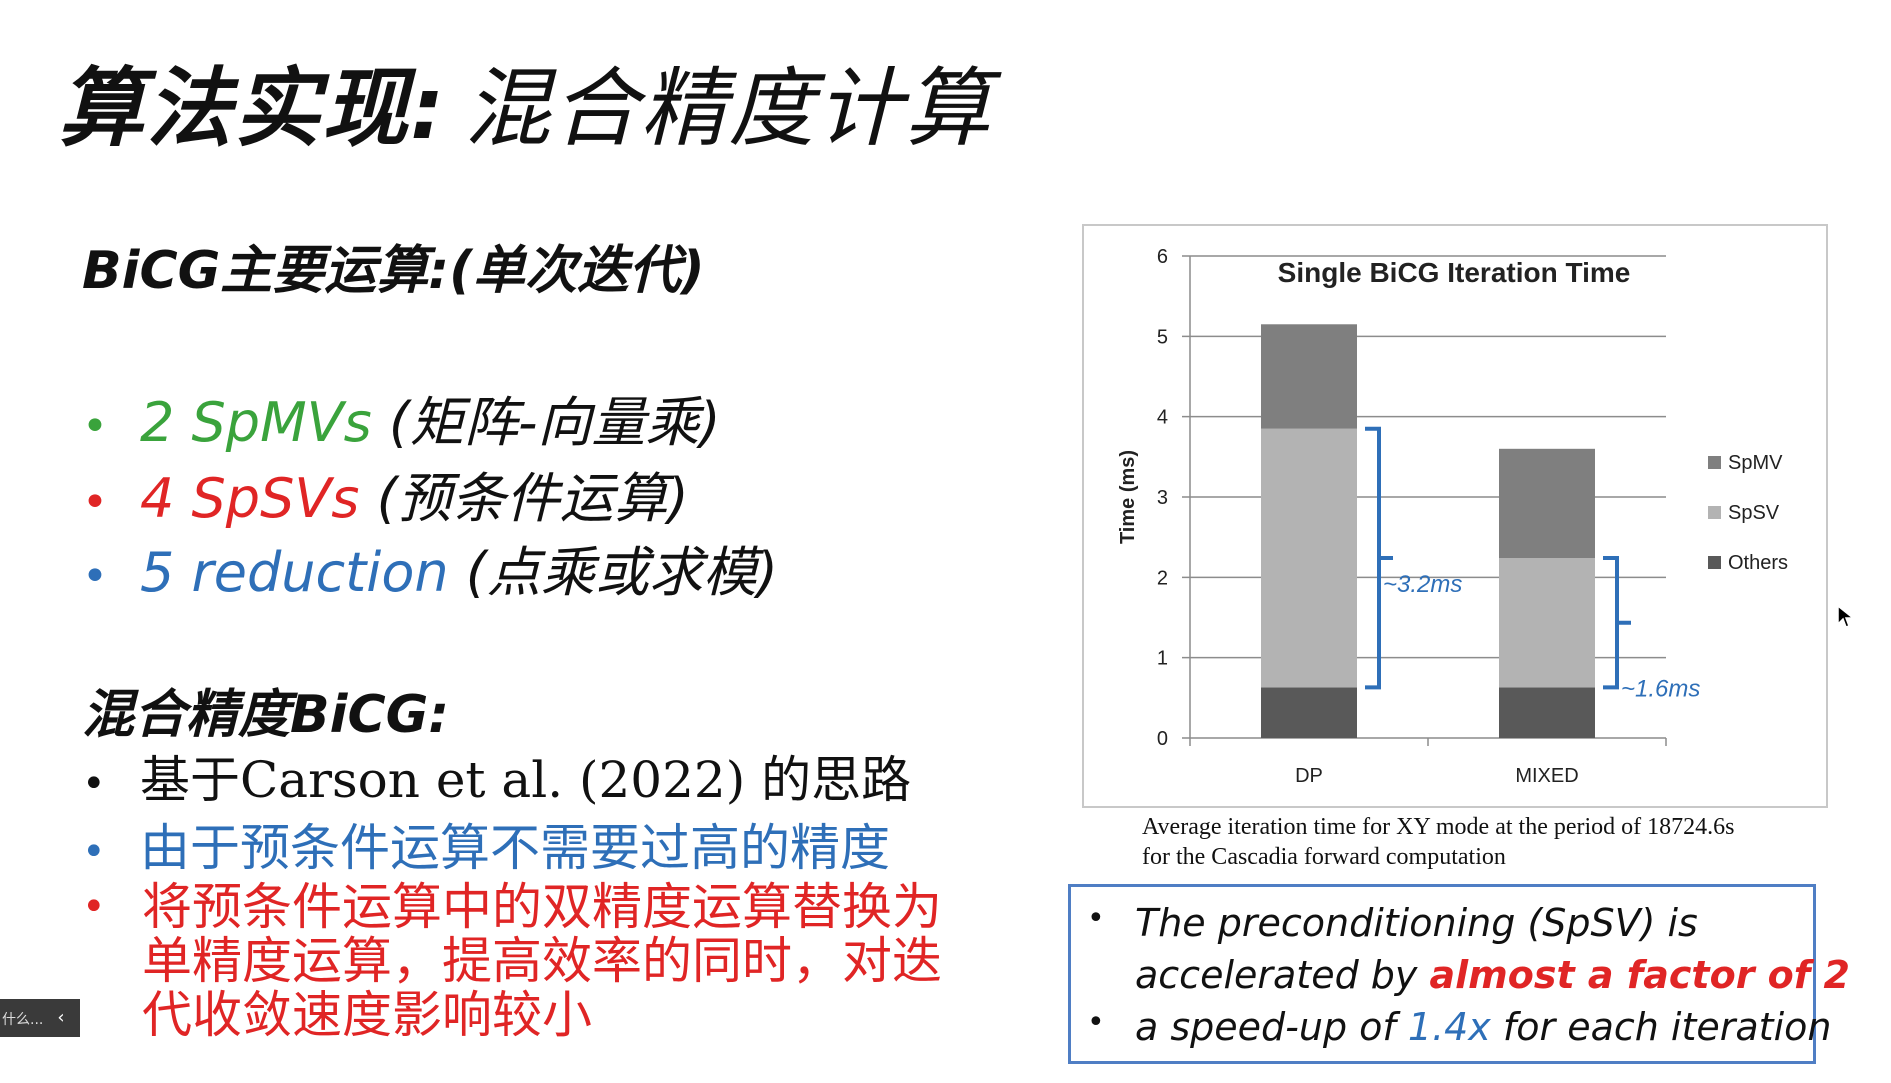 This screenshot has width=1891, height=1083. I want to click on legend-label: SpMV, so click(1755, 463).